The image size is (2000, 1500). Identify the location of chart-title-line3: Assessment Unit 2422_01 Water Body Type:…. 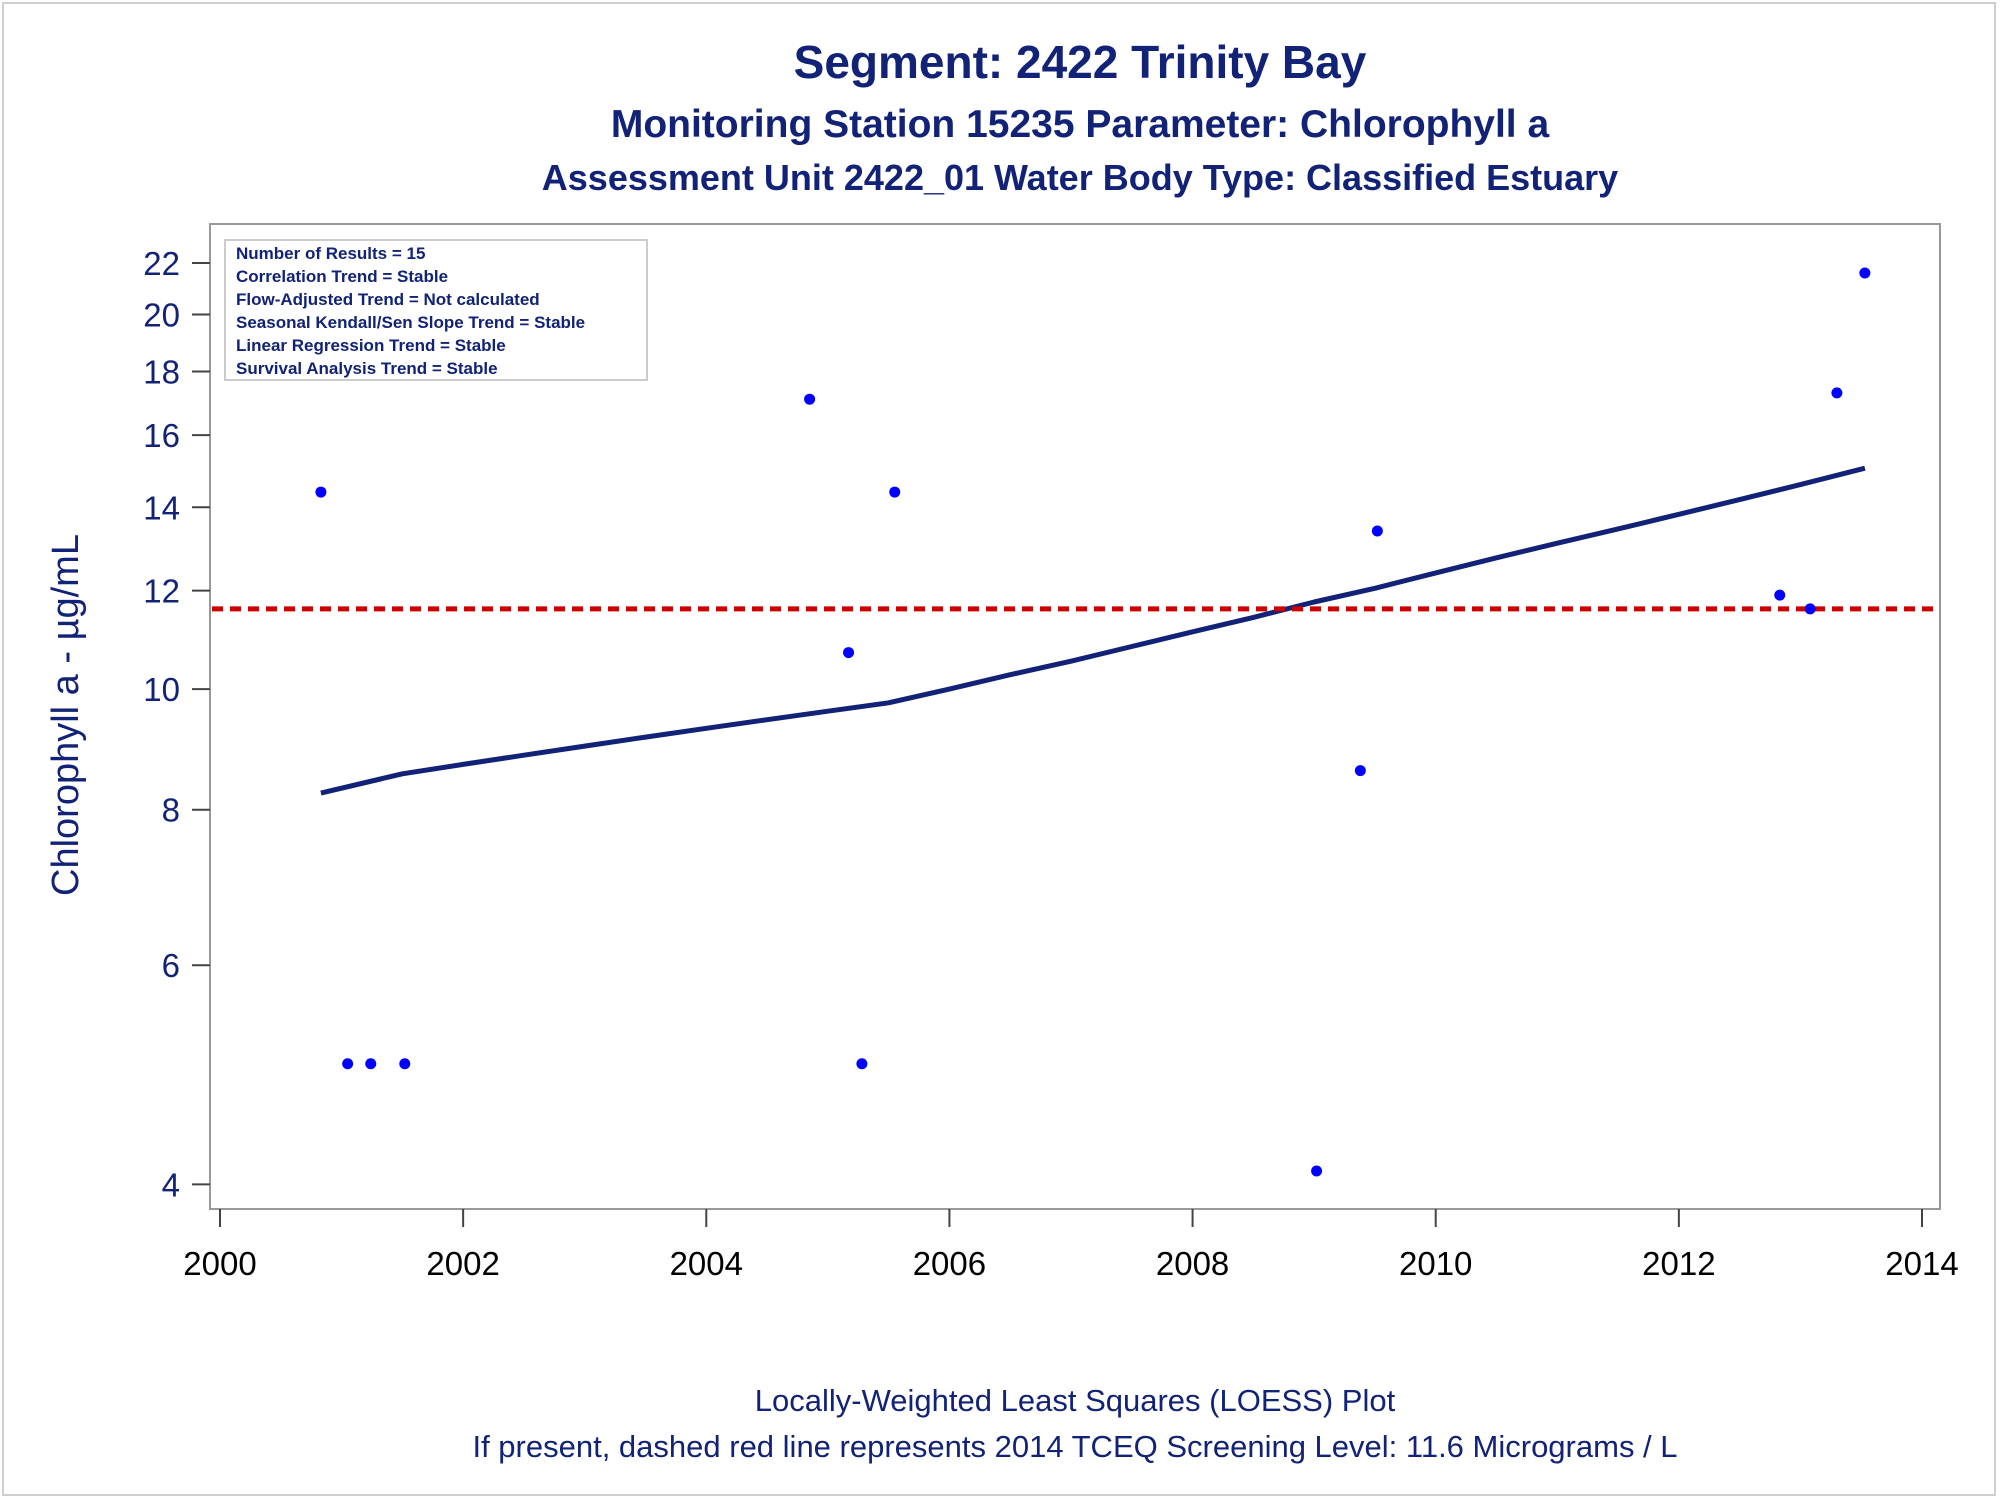
(1080, 177).